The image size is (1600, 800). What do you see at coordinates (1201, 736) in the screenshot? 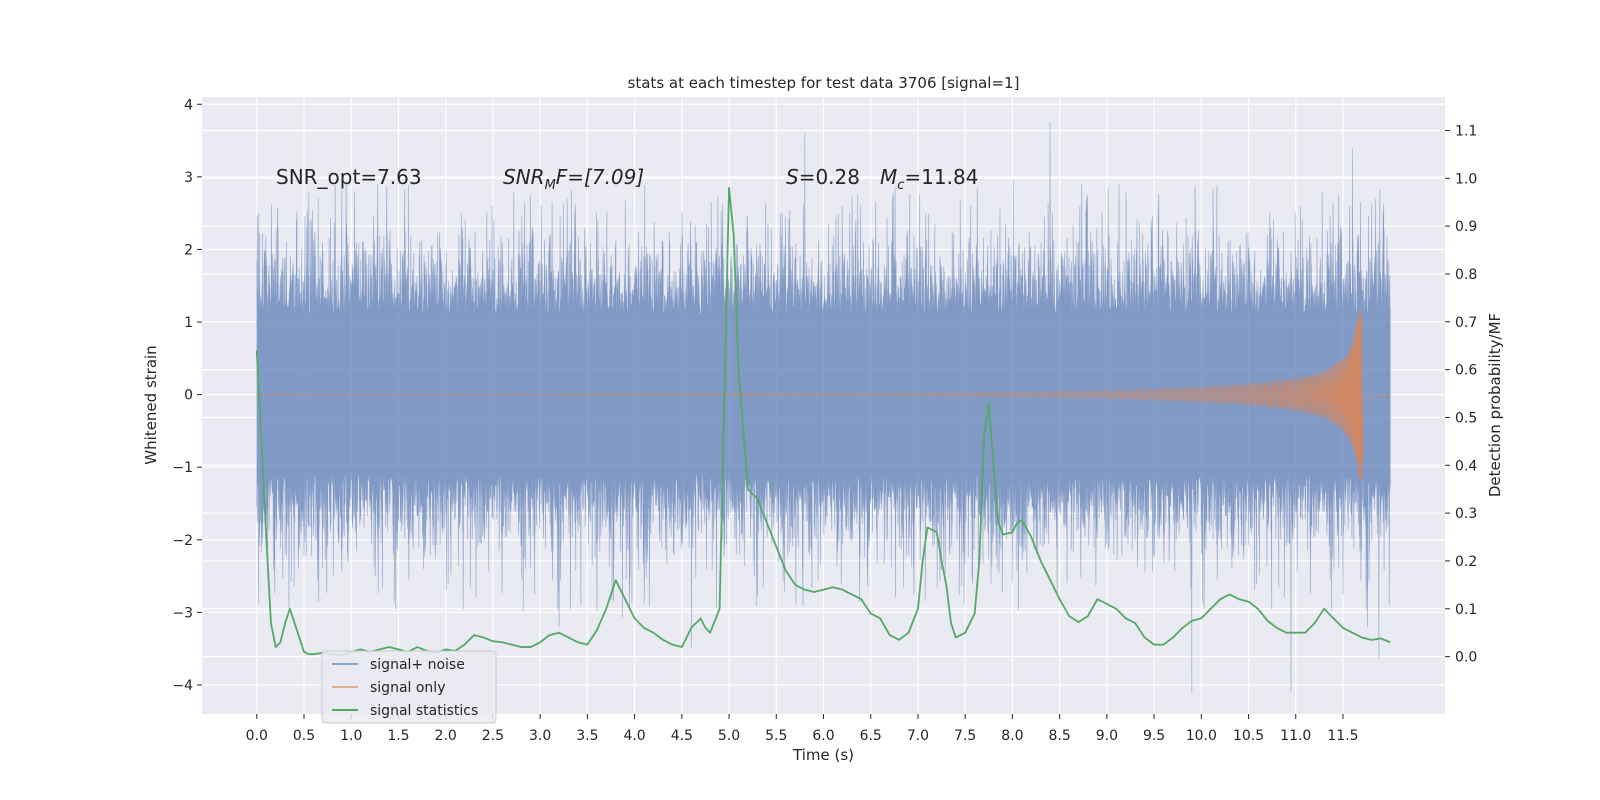
I see `x-tick-label: 10.0` at bounding box center [1201, 736].